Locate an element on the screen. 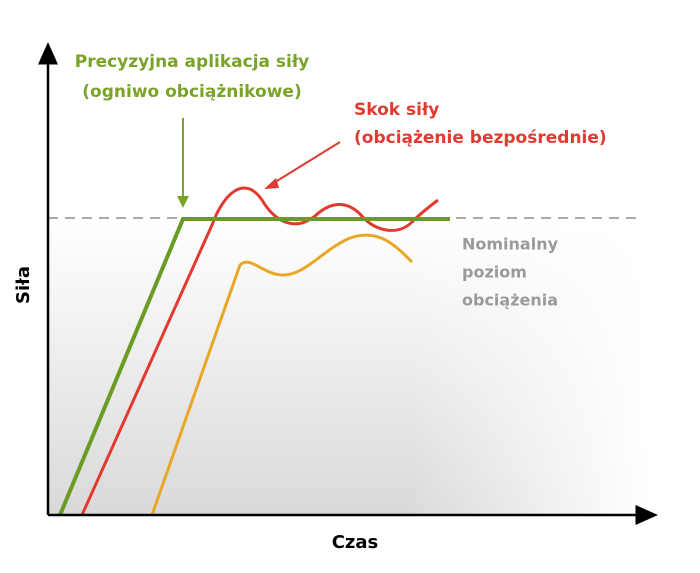 The height and width of the screenshot is (573, 700). annotation: Nominalny is located at coordinates (510, 244).